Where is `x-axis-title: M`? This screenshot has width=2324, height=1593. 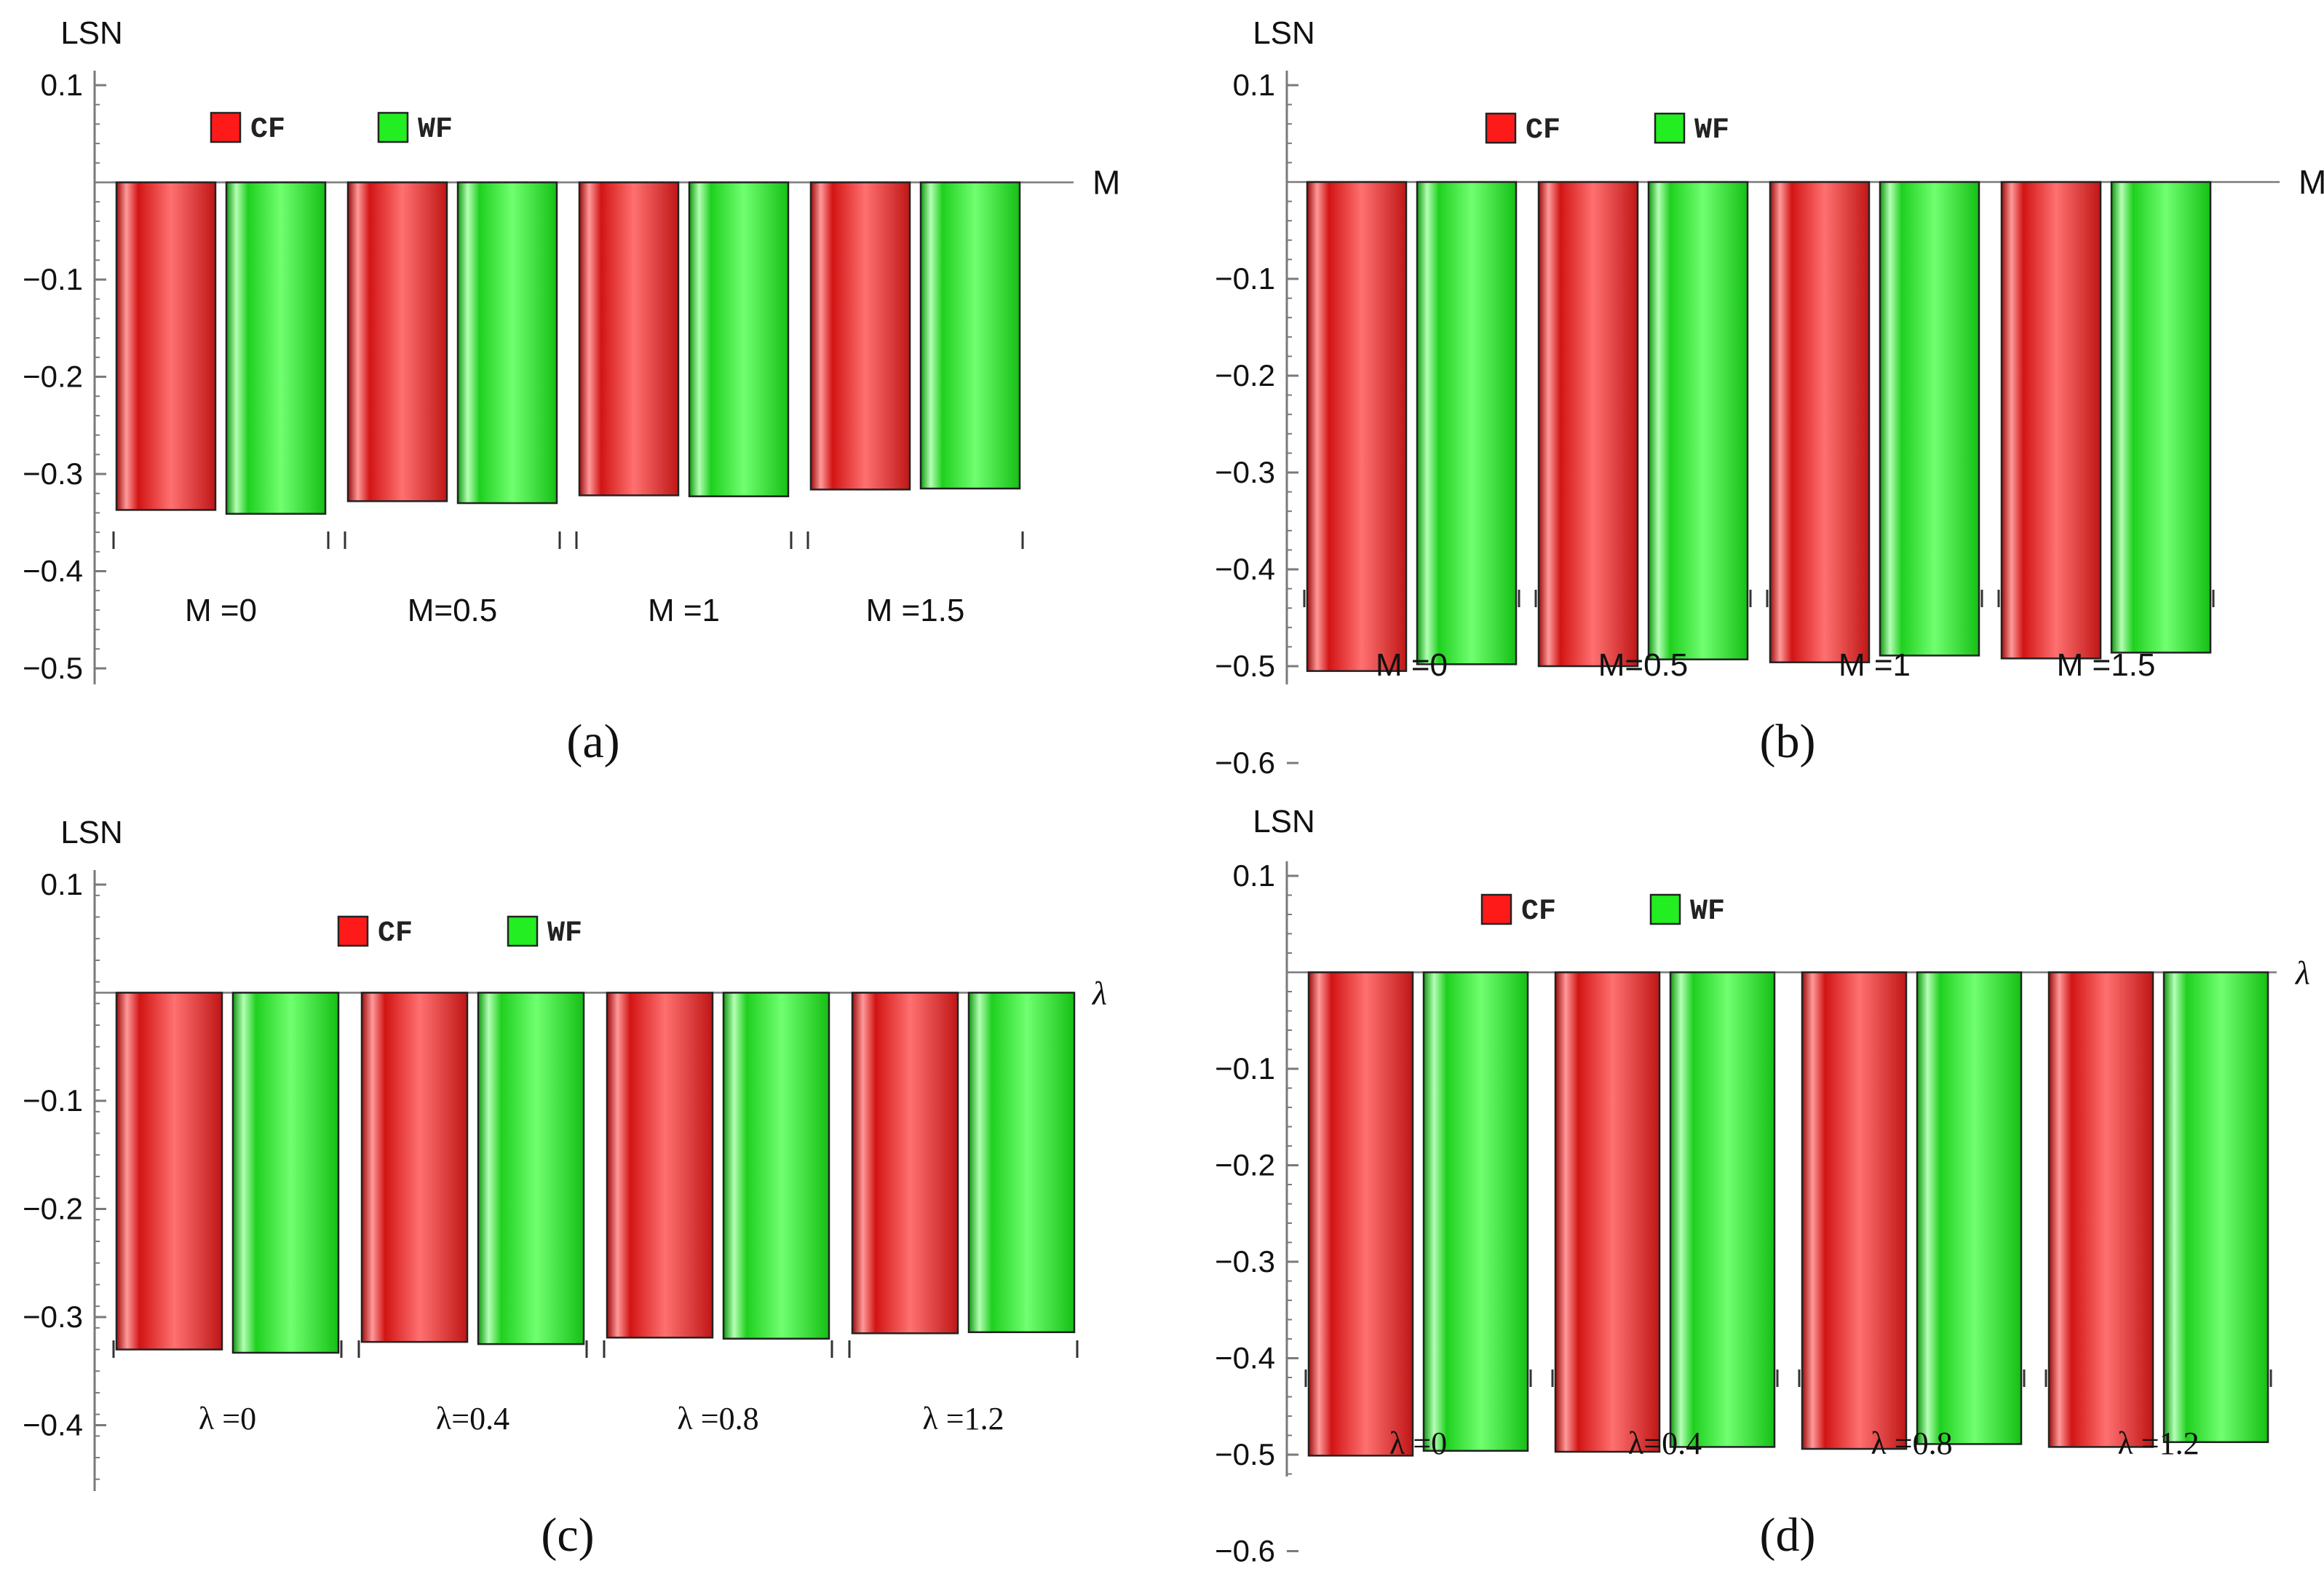 x-axis-title: M is located at coordinates (1106, 183).